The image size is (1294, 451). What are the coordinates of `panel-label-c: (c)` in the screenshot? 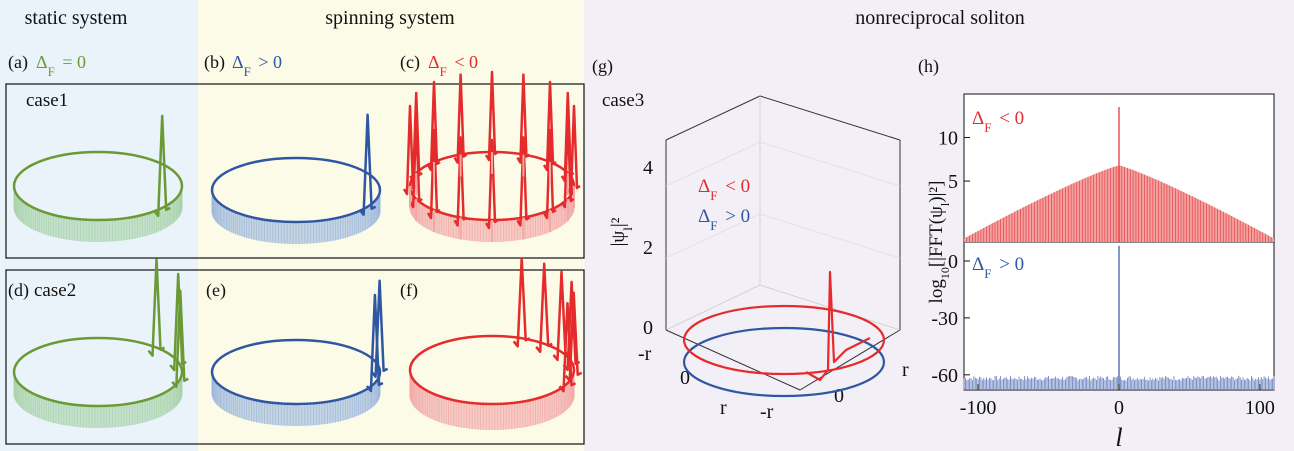 It's located at (410, 62).